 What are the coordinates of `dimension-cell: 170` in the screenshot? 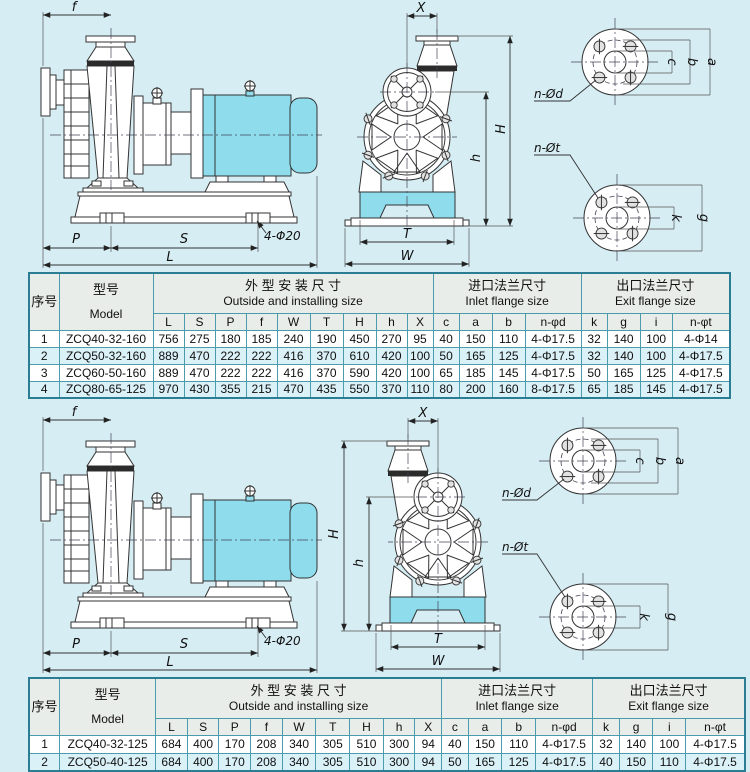 It's located at (235, 744).